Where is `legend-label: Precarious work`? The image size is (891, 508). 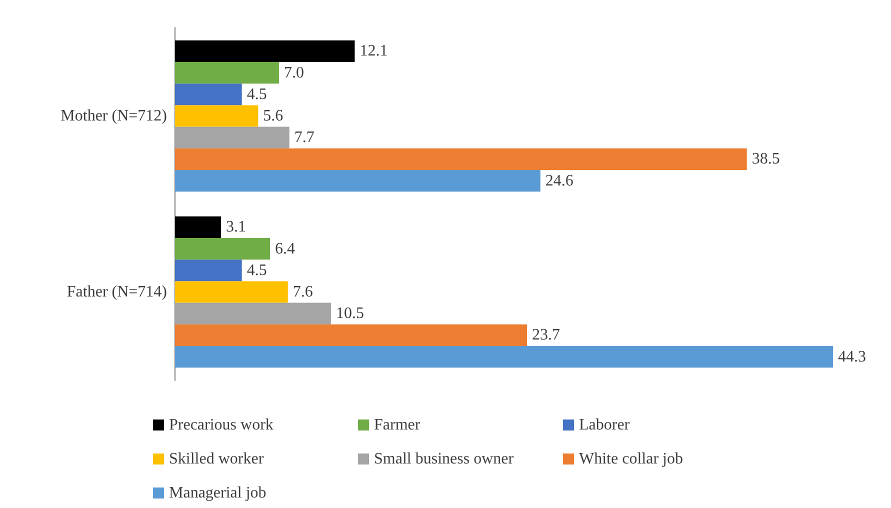
legend-label: Precarious work is located at coordinates (221, 425).